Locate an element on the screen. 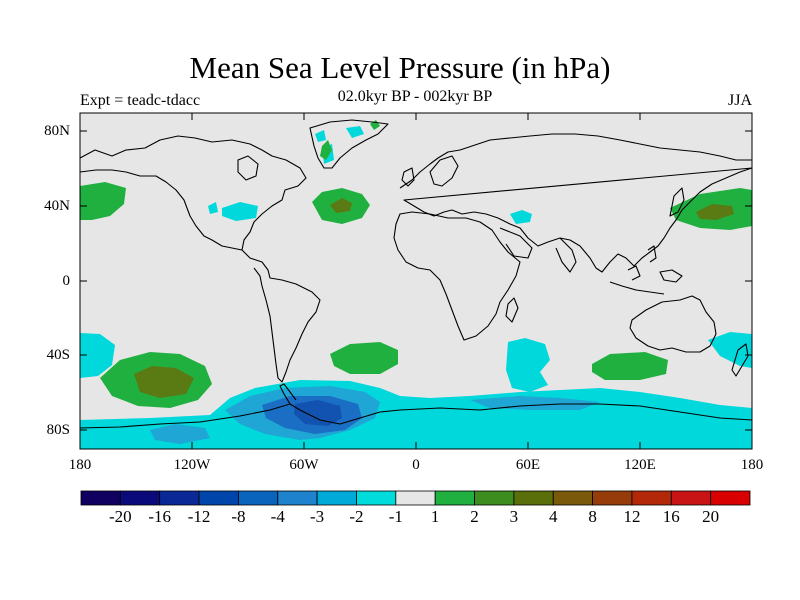  greenland-positive-anomaly is located at coordinates (326, 150).